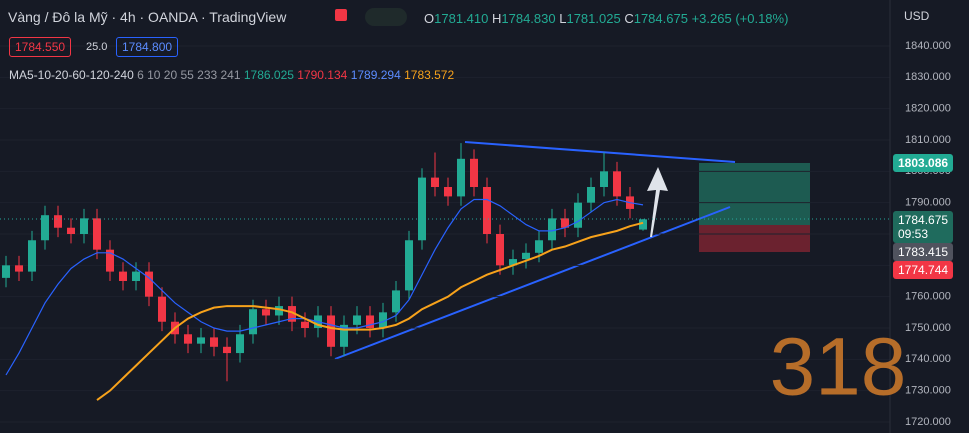 The image size is (969, 433). What do you see at coordinates (386, 17) in the screenshot?
I see `status-pill` at bounding box center [386, 17].